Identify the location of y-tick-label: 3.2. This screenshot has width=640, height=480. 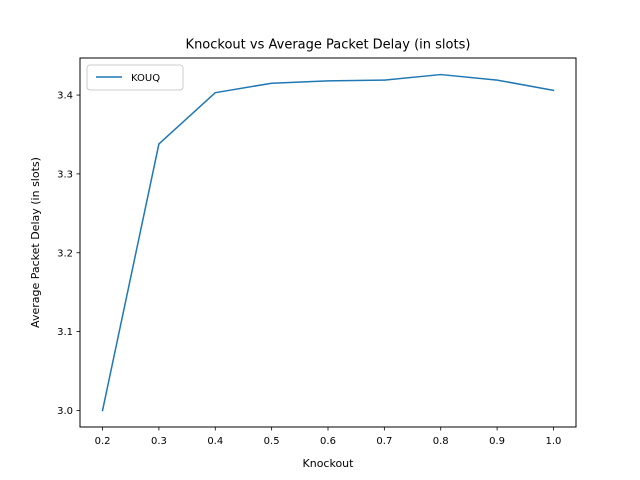
(65, 253).